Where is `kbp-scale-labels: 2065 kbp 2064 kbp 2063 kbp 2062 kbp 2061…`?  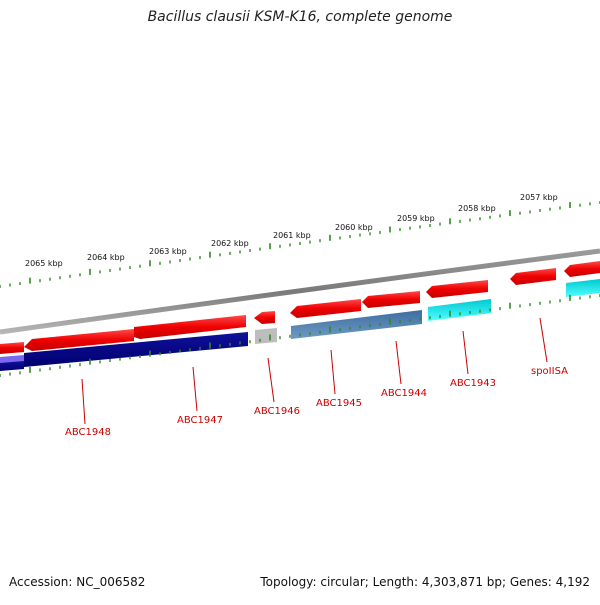 kbp-scale-labels: 2065 kbp 2064 kbp 2063 kbp 2062 kbp 2061… is located at coordinates (291, 230).